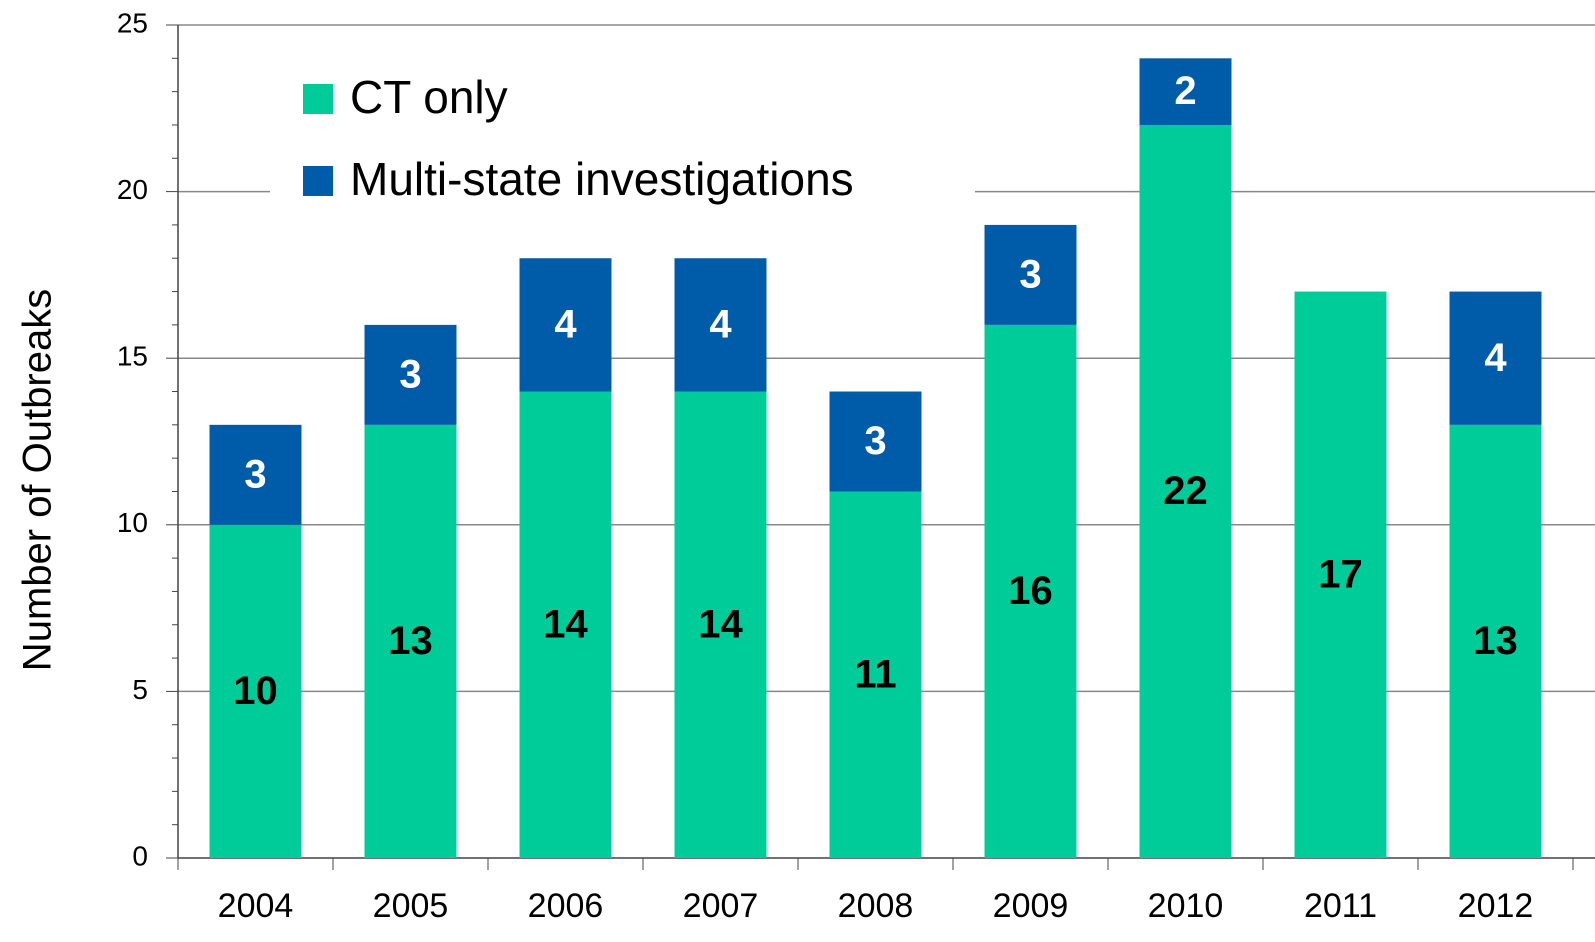 Image resolution: width=1595 pixels, height=942 pixels. Describe the element at coordinates (876, 906) in the screenshot. I see `x-tick-label: 2008` at that location.